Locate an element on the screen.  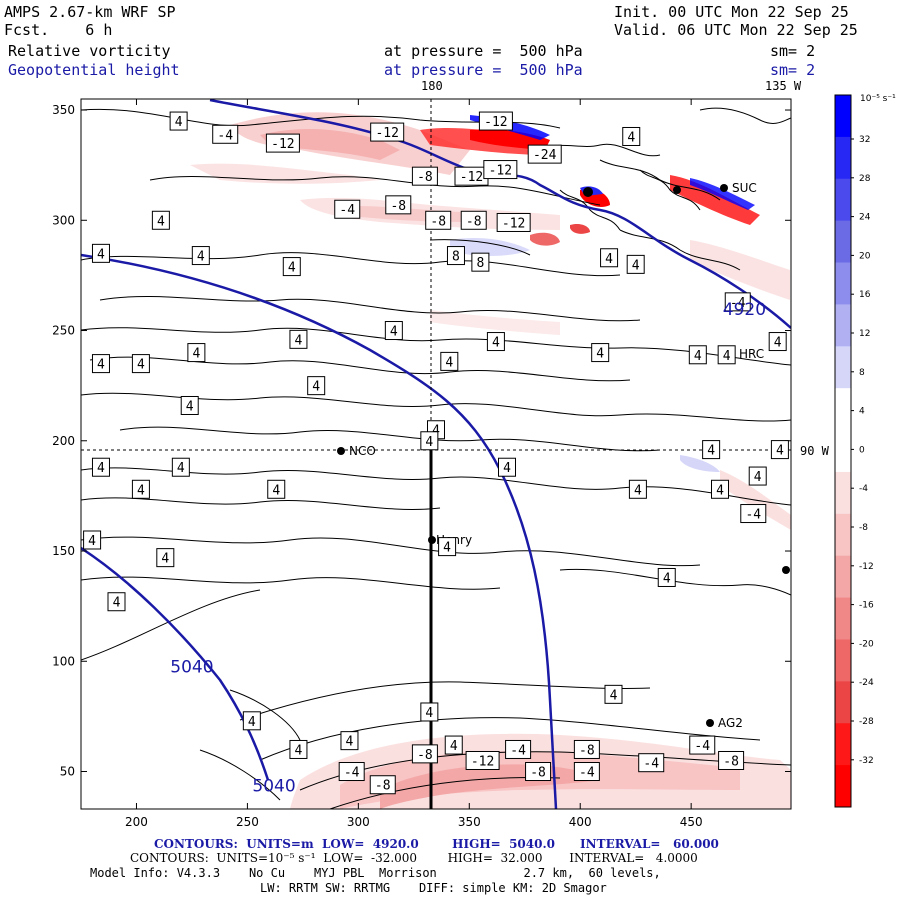
y-tick-label: 150 is located at coordinates (63, 551).